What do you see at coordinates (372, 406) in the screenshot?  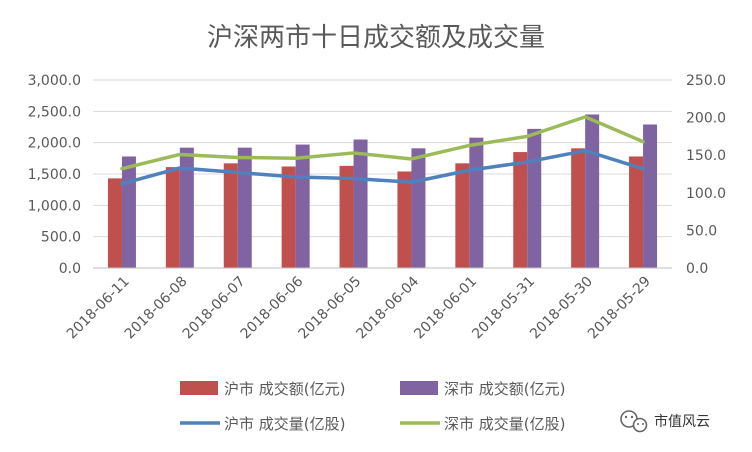 I see `legend: 沪市 成交额(亿元) 深市 成交额(亿元) 沪市 成交量(亿股) 深市 成交量(亿股)` at bounding box center [372, 406].